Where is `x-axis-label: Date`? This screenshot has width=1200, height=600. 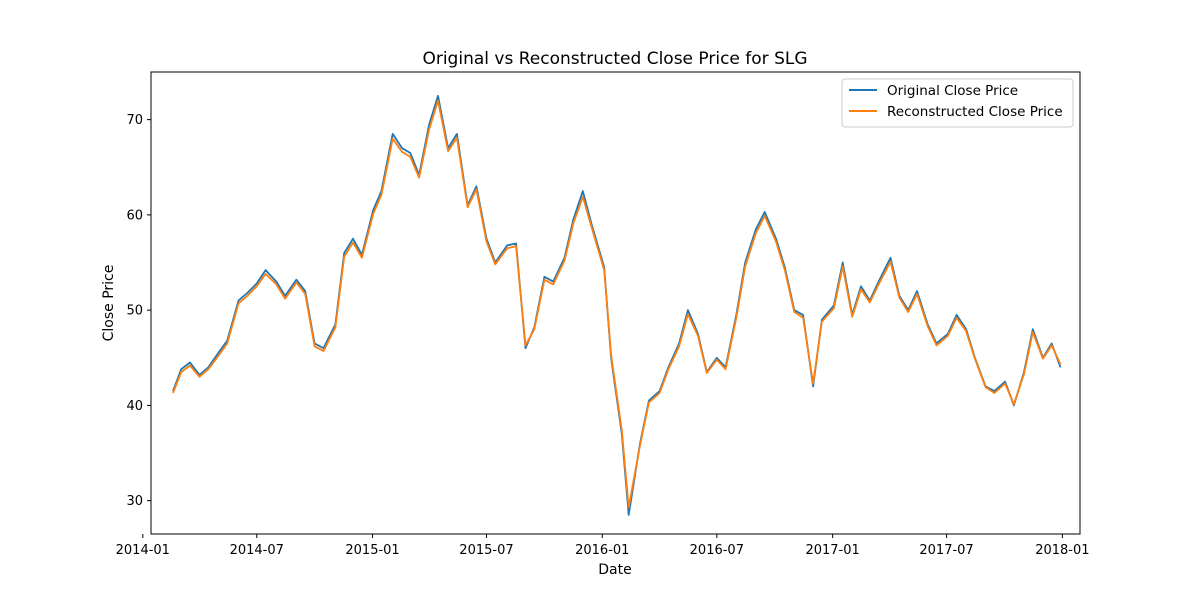 x-axis-label: Date is located at coordinates (614, 570).